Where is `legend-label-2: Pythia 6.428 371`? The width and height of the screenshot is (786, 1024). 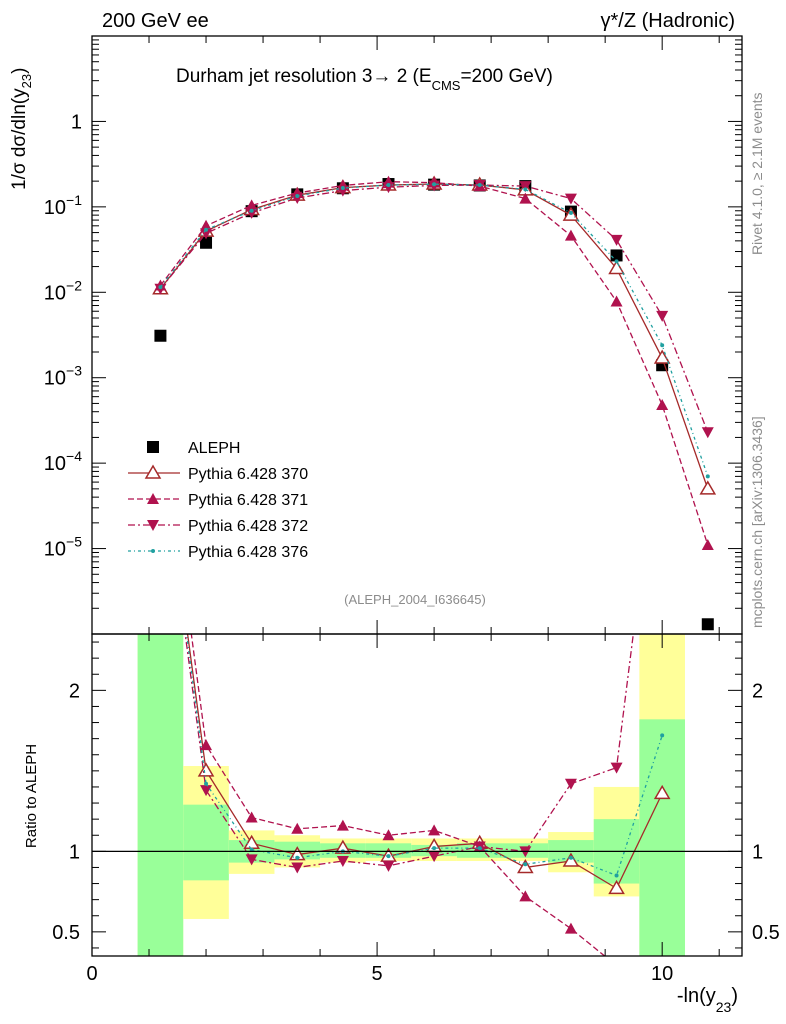 legend-label-2: Pythia 6.428 371 is located at coordinates (248, 500).